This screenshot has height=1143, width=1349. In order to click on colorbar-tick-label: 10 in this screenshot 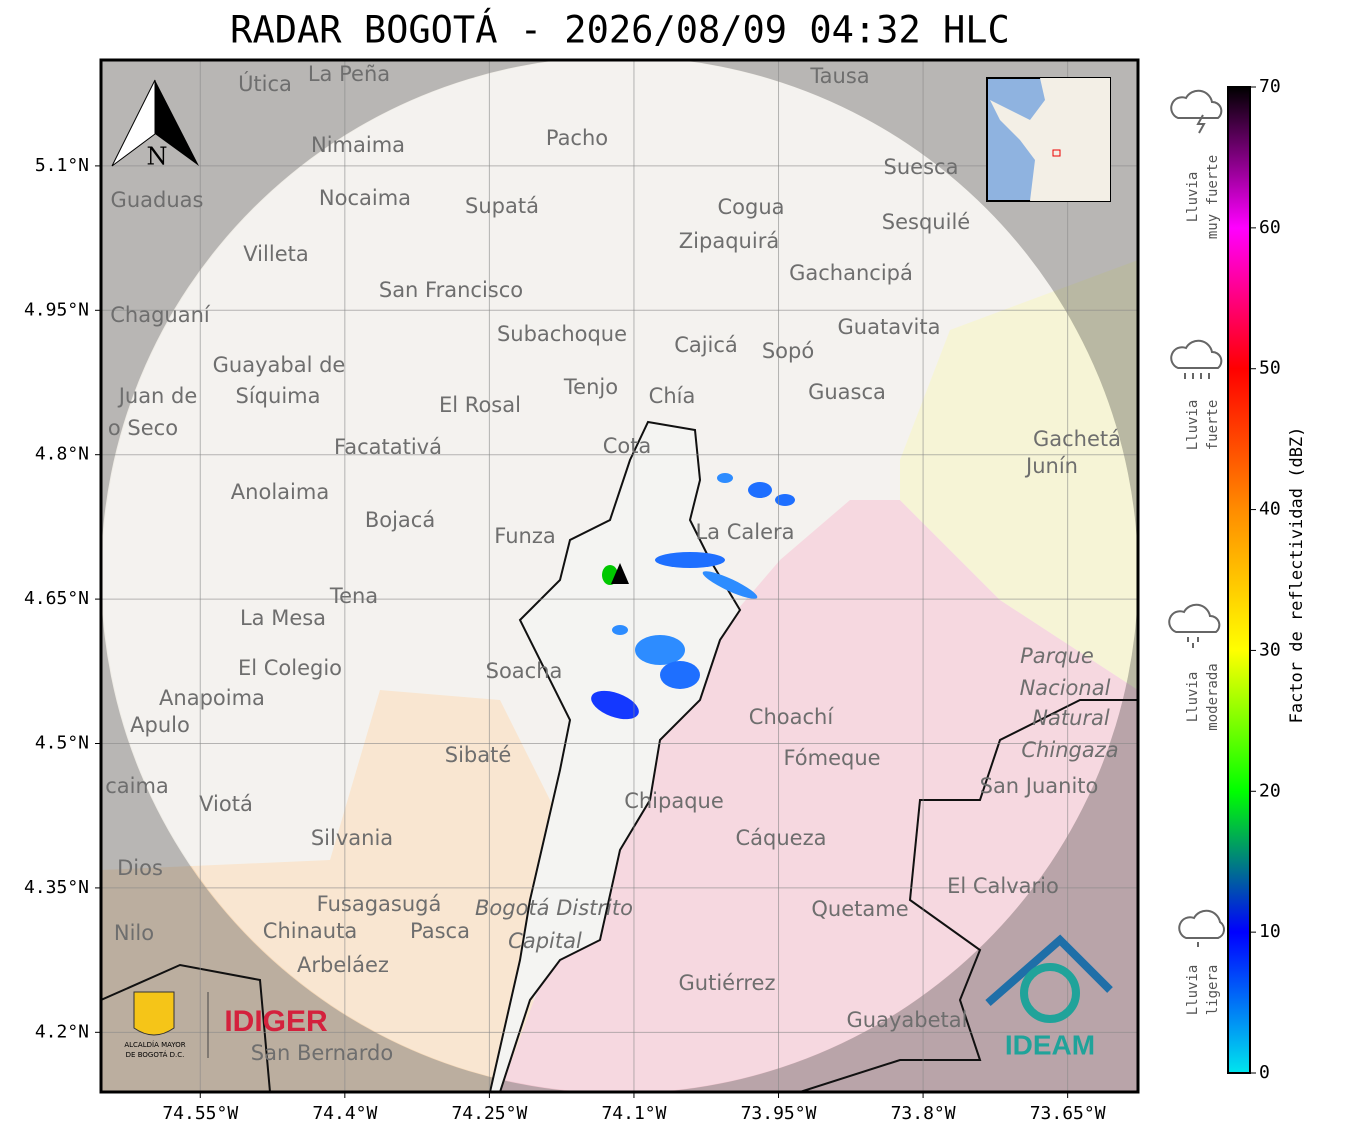, I will do `click(1270, 931)`.